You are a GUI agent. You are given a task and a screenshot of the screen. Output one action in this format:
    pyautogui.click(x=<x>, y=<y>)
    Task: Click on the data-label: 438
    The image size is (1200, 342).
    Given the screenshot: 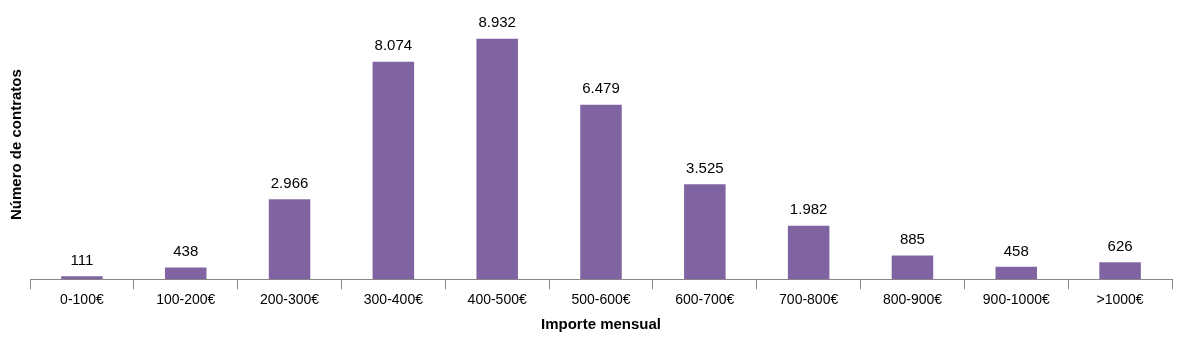 What is the action you would take?
    pyautogui.click(x=186, y=251)
    